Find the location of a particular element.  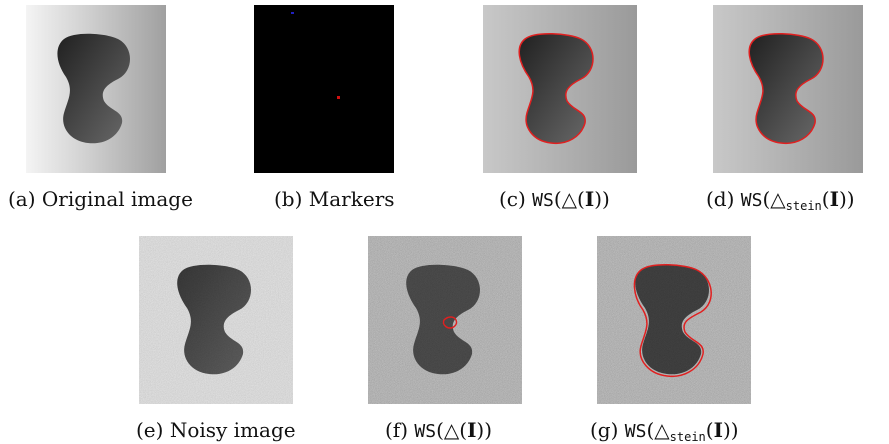

caption-g-sub: stein is located at coordinates (687, 437).